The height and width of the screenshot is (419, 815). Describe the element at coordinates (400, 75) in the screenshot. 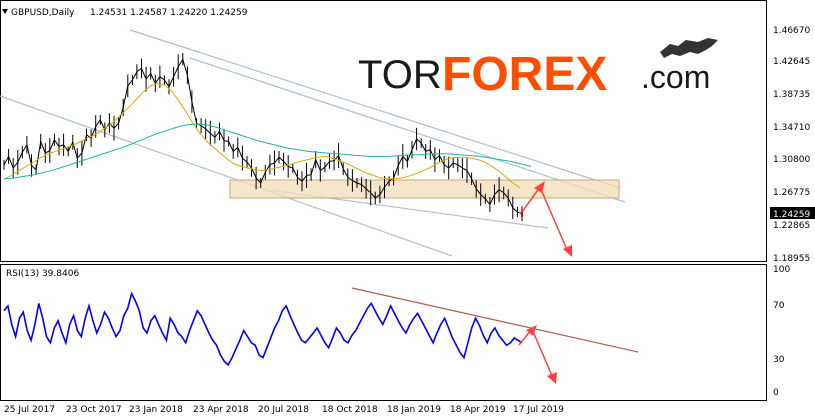

I see `logo-tor: TOR` at that location.